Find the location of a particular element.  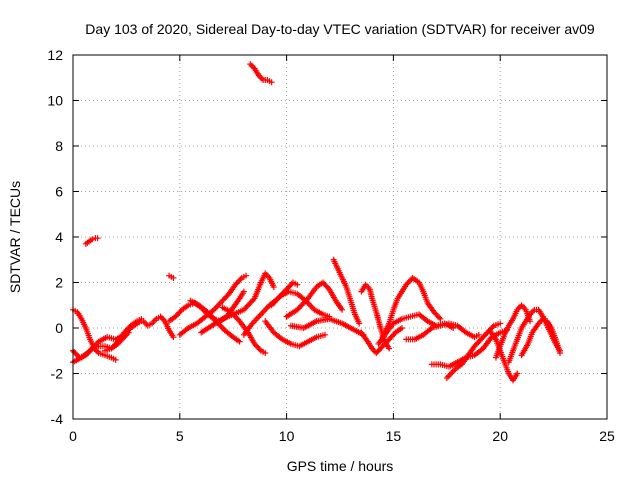

y-tick-label: 8 is located at coordinates (59, 146).